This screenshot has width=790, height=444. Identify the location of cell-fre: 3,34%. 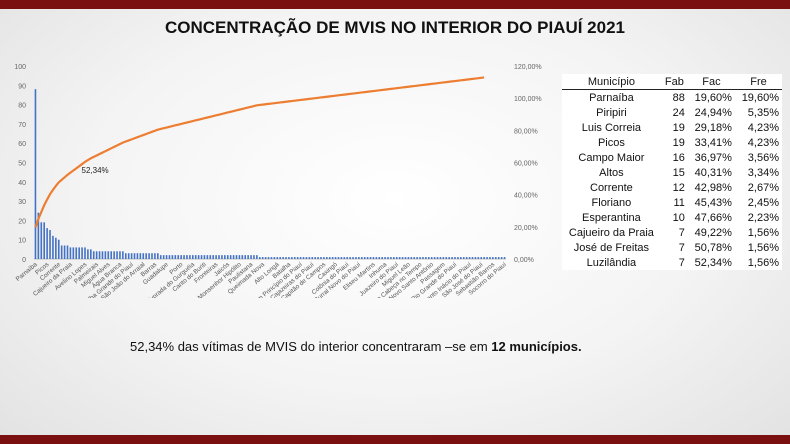
(763, 172).